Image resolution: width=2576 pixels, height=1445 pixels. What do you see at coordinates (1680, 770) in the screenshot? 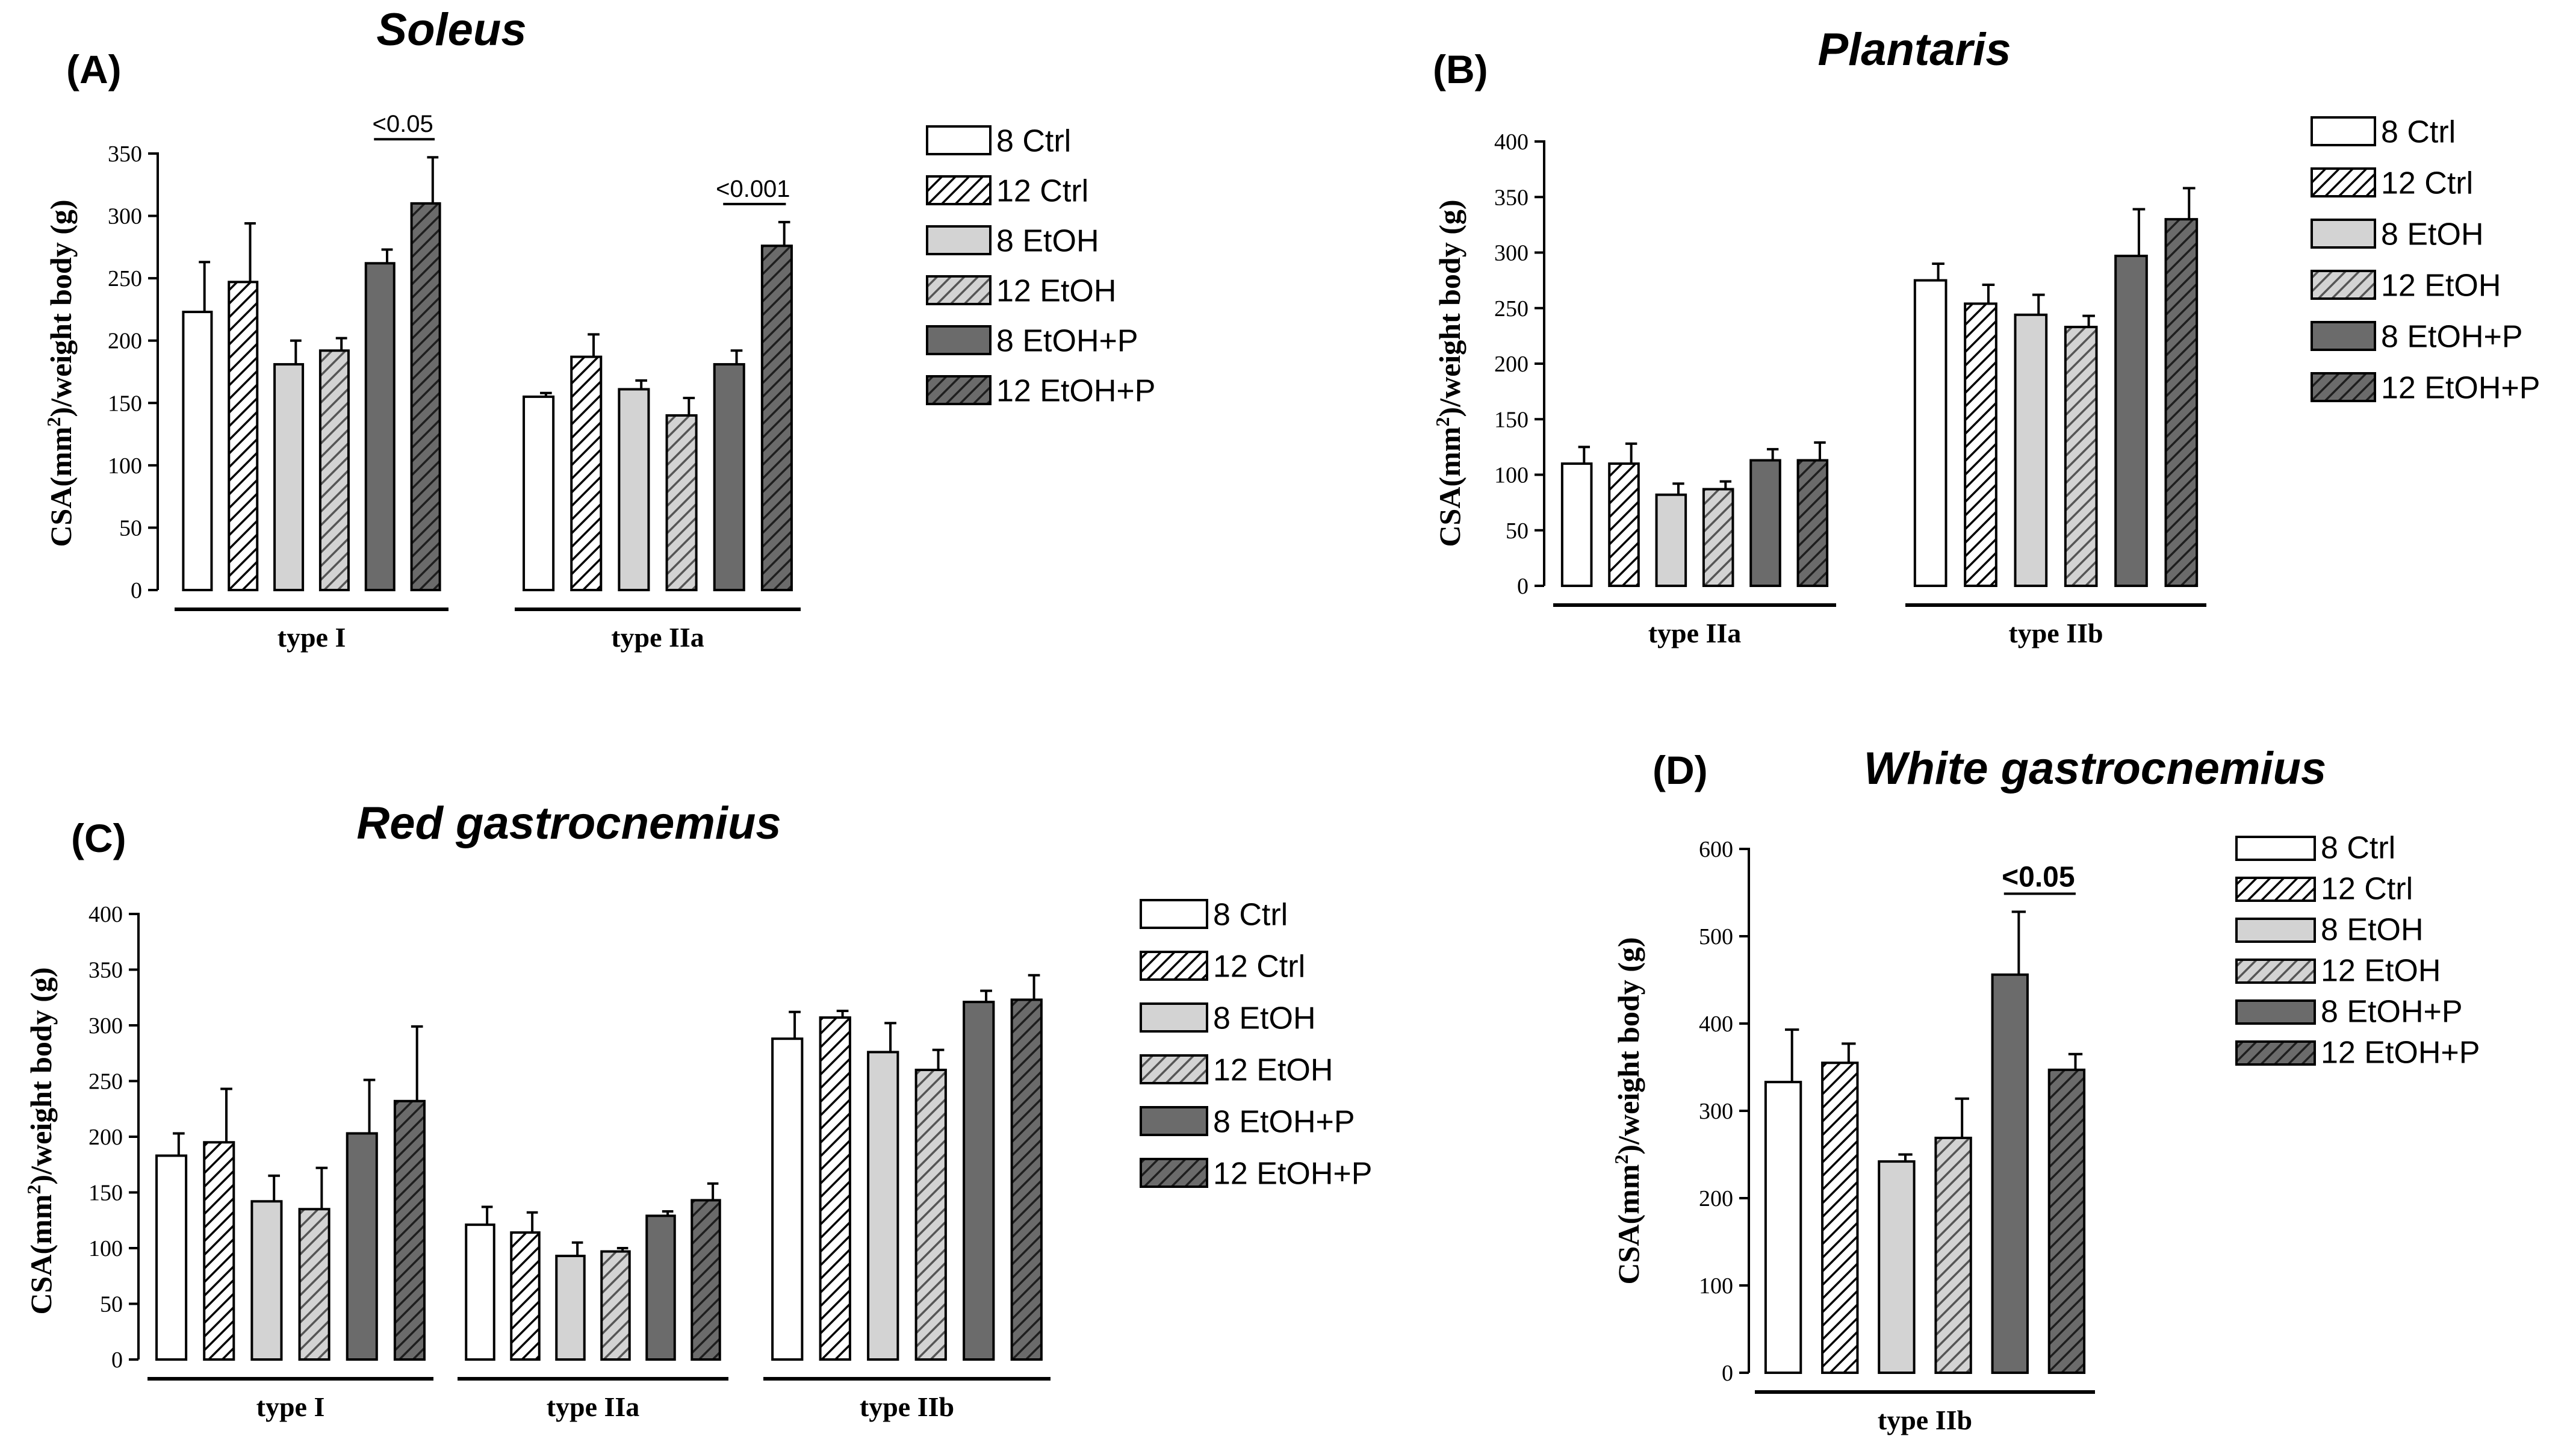
I see `panel-letter-d: (D)` at bounding box center [1680, 770].